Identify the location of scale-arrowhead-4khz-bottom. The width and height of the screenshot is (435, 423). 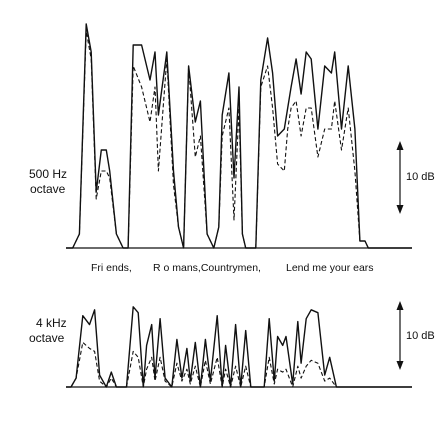
(400, 365).